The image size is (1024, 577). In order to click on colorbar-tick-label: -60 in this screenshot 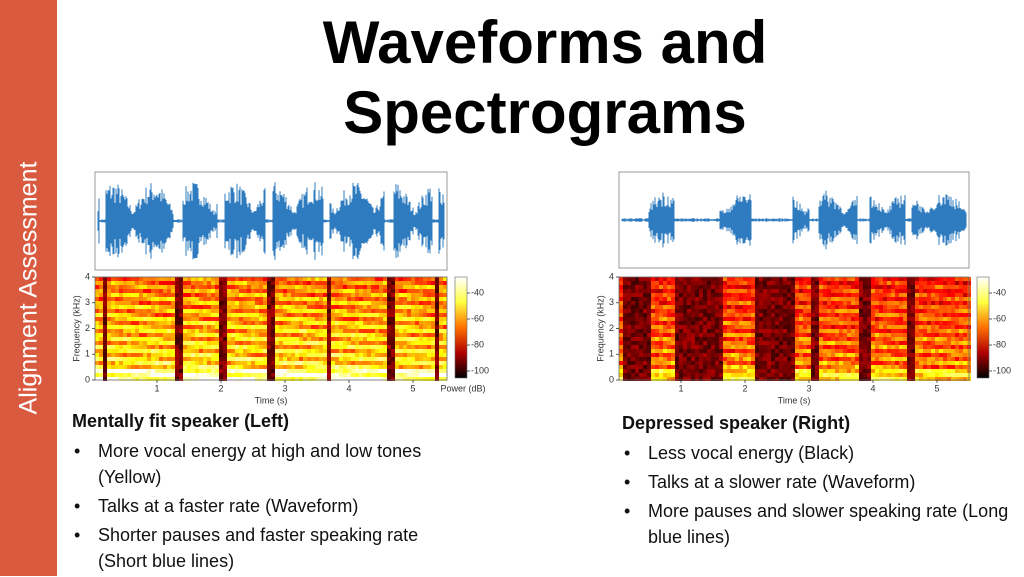, I will do `click(999, 318)`.